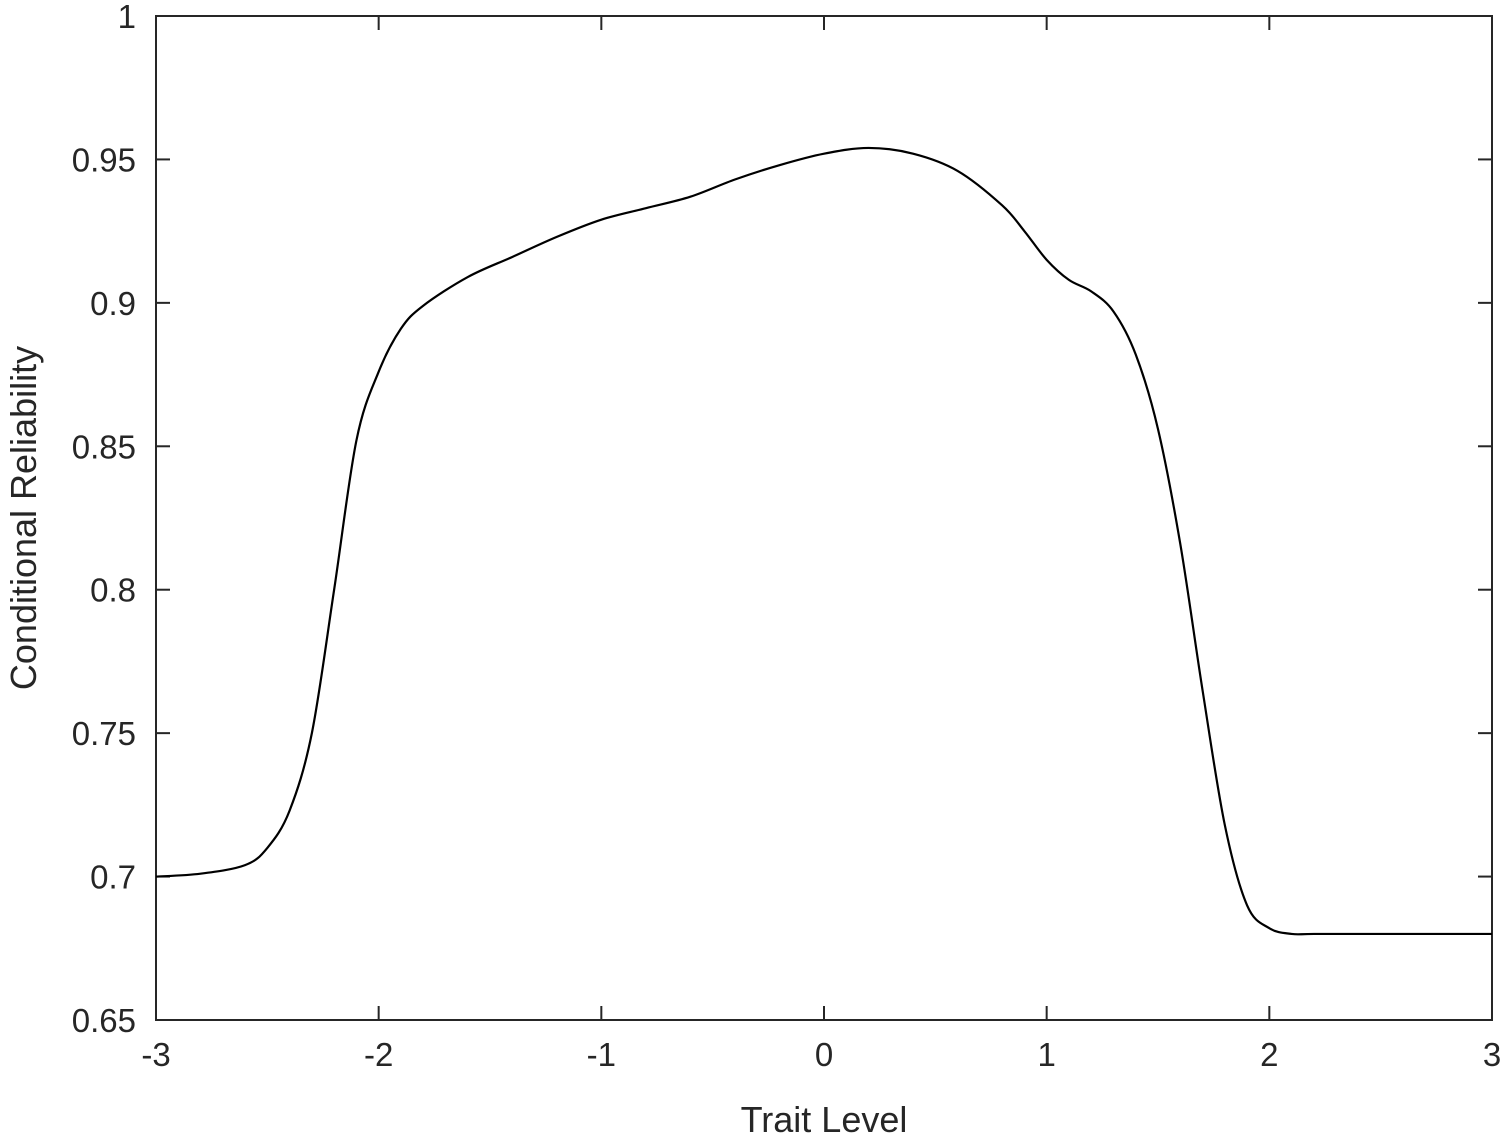 Image resolution: width=1500 pixels, height=1138 pixels. Describe the element at coordinates (104, 159) in the screenshot. I see `y-tick-label: 0.95` at that location.